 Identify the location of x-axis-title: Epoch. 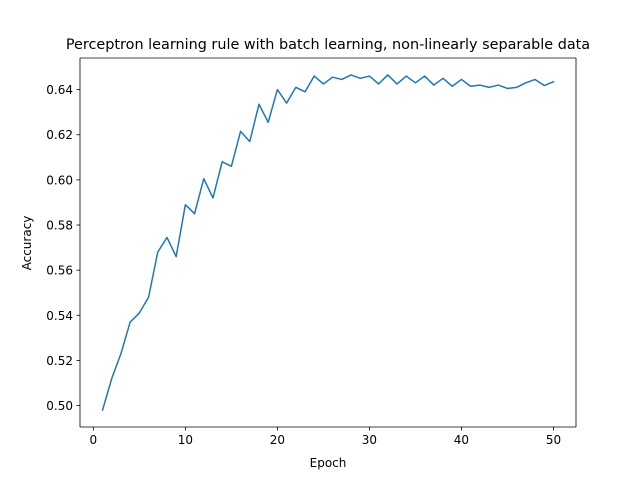
(328, 463).